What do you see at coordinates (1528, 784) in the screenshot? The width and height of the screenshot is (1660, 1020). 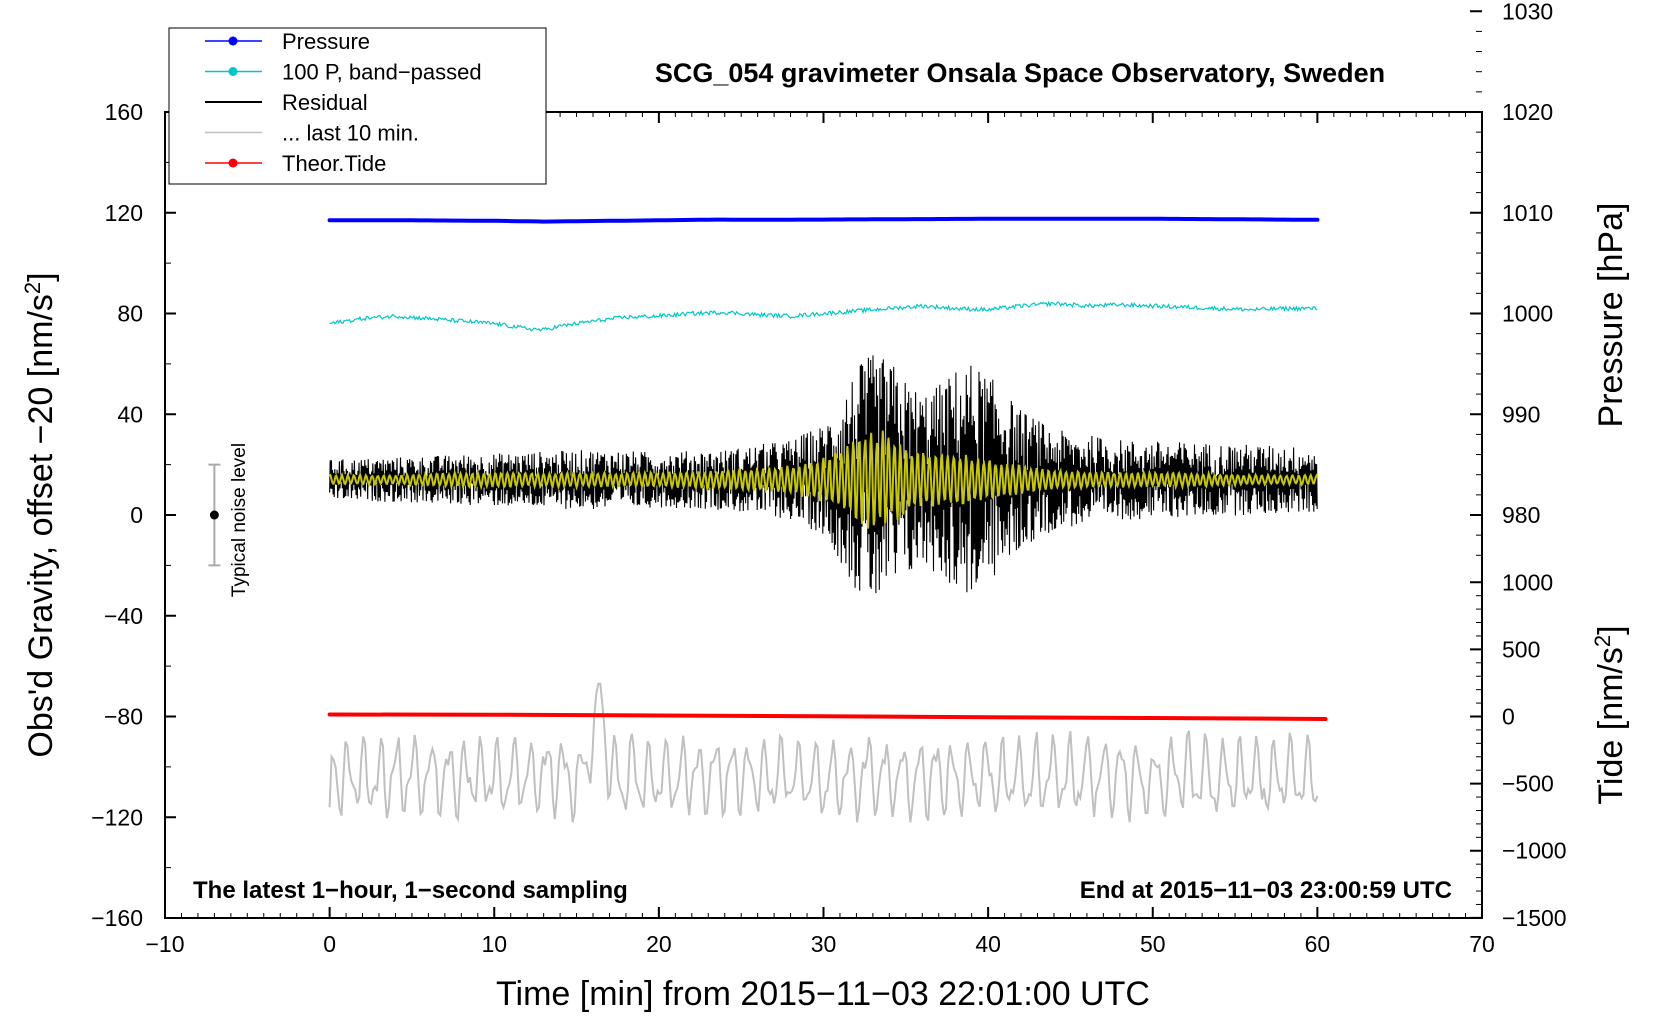 I see `tide-tick-label: −500` at bounding box center [1528, 784].